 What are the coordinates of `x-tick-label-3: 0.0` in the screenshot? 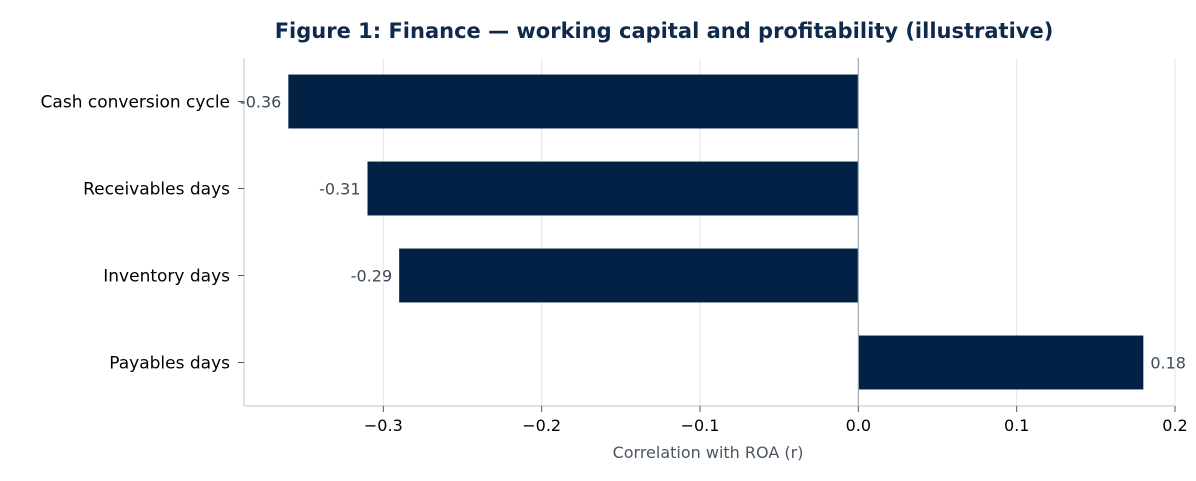 It's located at (858, 425).